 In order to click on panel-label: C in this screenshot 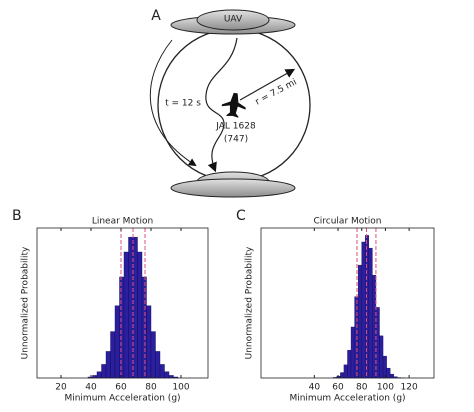, I will do `click(241, 216)`.